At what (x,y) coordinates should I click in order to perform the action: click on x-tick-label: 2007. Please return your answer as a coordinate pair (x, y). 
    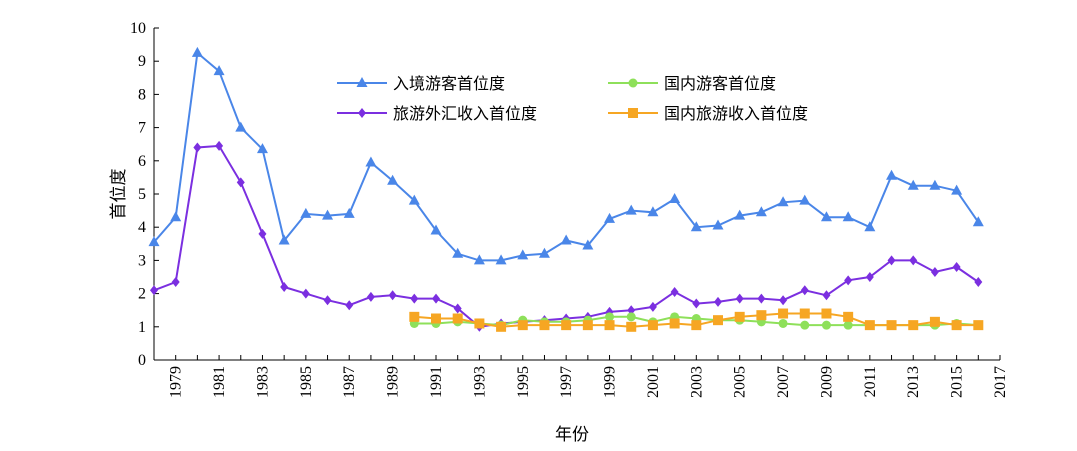
    Looking at the image, I should click on (783, 382).